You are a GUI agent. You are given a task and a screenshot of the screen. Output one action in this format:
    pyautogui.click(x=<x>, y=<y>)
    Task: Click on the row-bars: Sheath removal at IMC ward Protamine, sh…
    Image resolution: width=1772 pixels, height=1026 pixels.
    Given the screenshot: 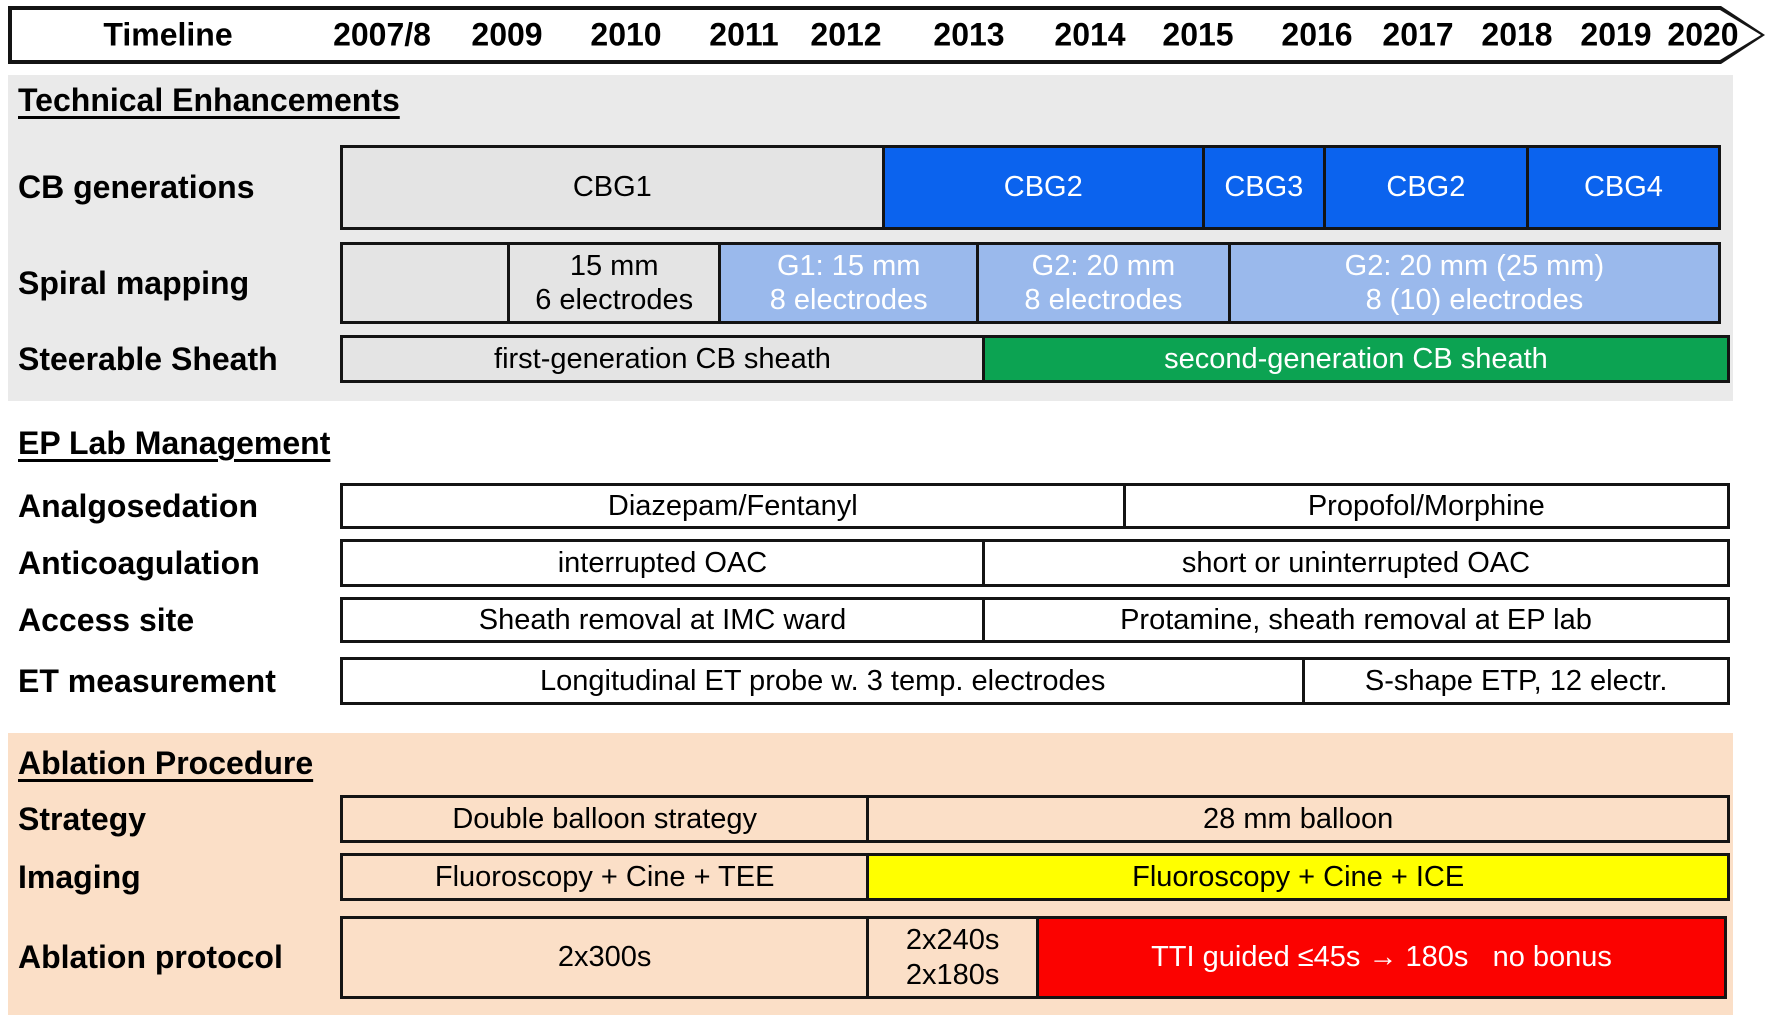 What is the action you would take?
    pyautogui.click(x=1036, y=620)
    